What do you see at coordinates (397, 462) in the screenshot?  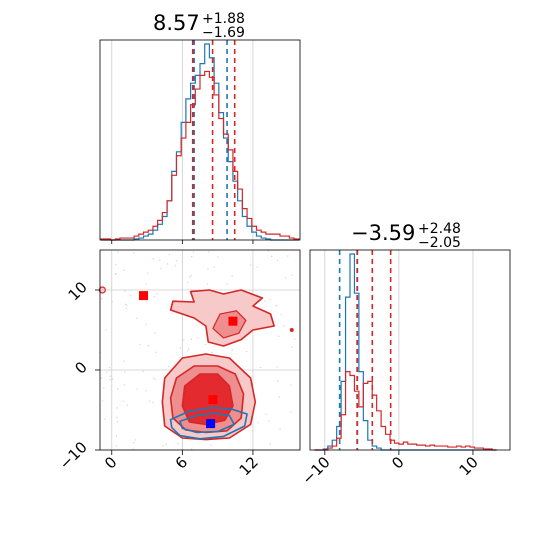 I see `x-tick-label: 0` at bounding box center [397, 462].